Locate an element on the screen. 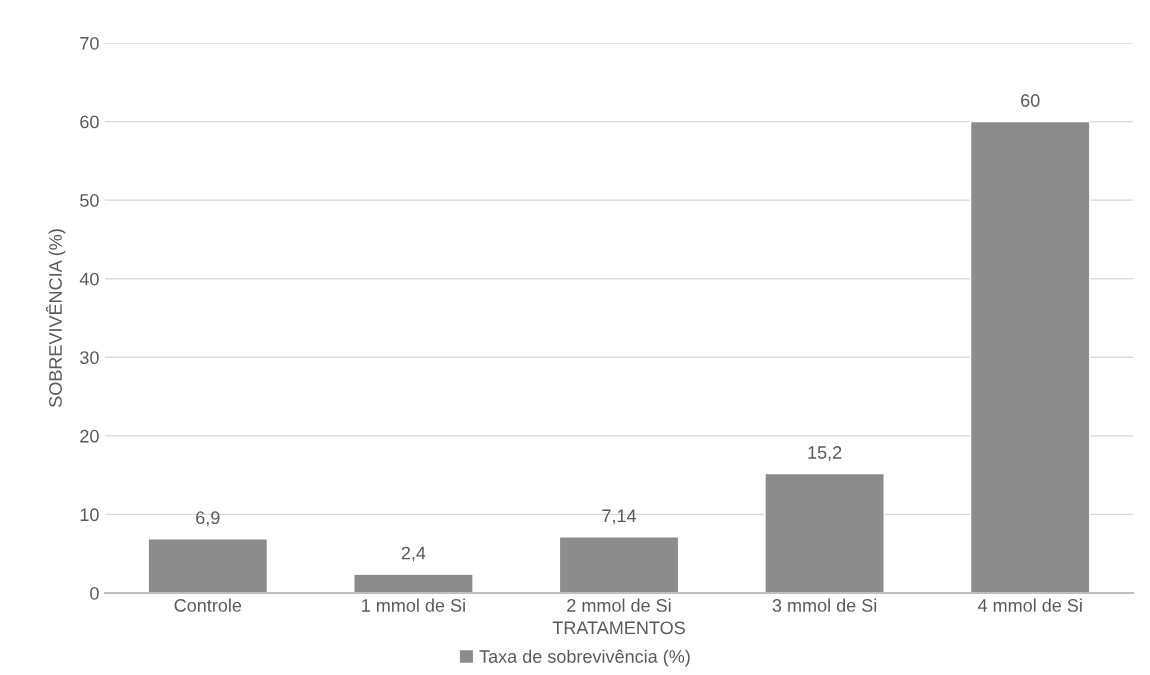 The height and width of the screenshot is (675, 1150). y-tick-label: 20 is located at coordinates (89, 436).